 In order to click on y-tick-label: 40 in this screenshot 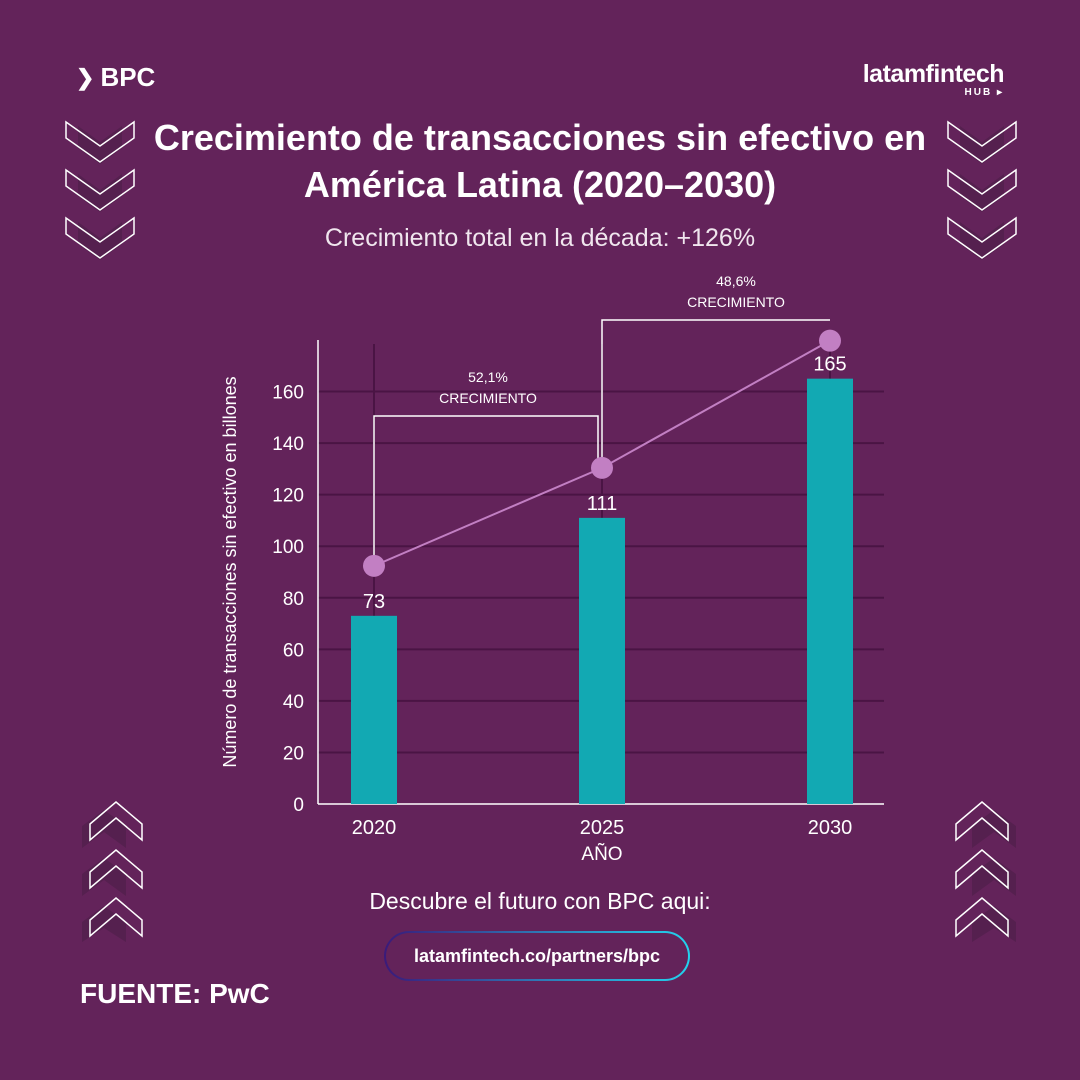, I will do `click(293, 702)`.